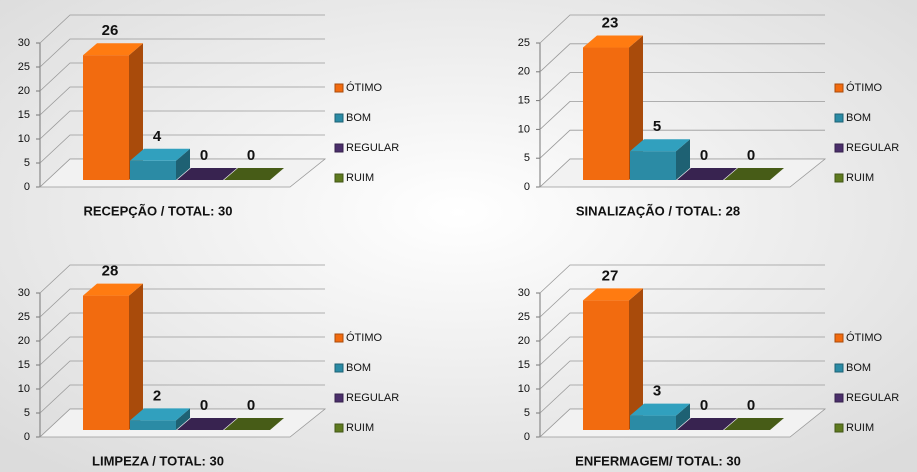 This screenshot has width=917, height=472. I want to click on chart-title: LIMPEZA / TOTAL: 30, so click(158, 460).